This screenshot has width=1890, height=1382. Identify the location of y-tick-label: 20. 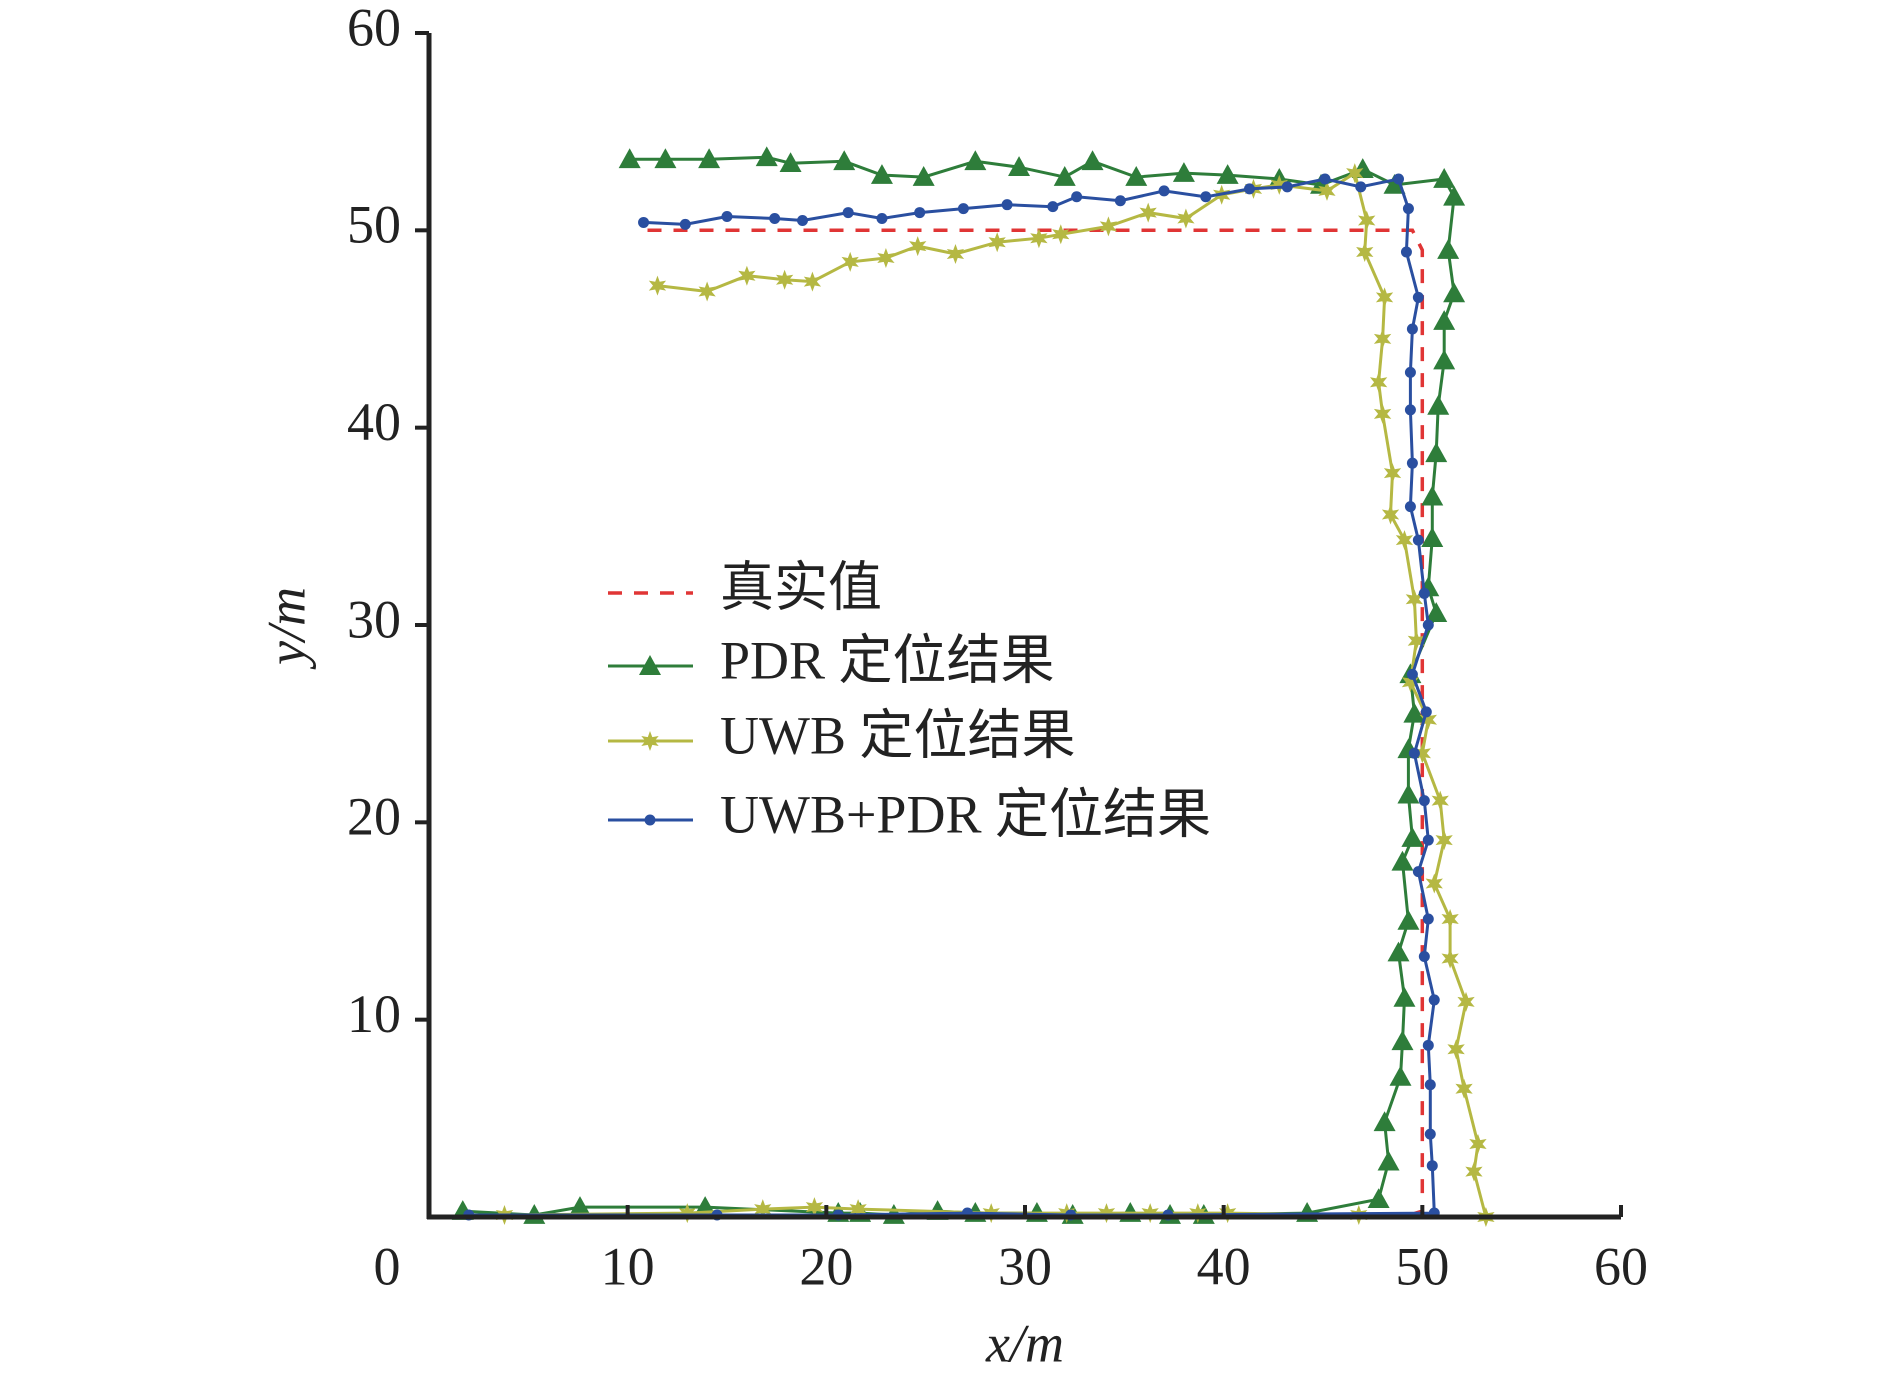
(374, 817).